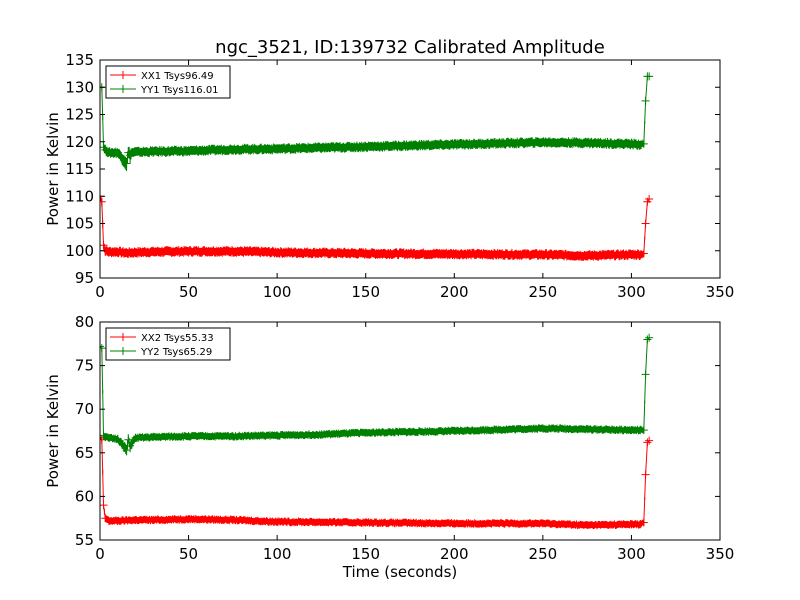 This screenshot has width=800, height=600. Describe the element at coordinates (79, 224) in the screenshot. I see `y-tick-label: 105` at that location.